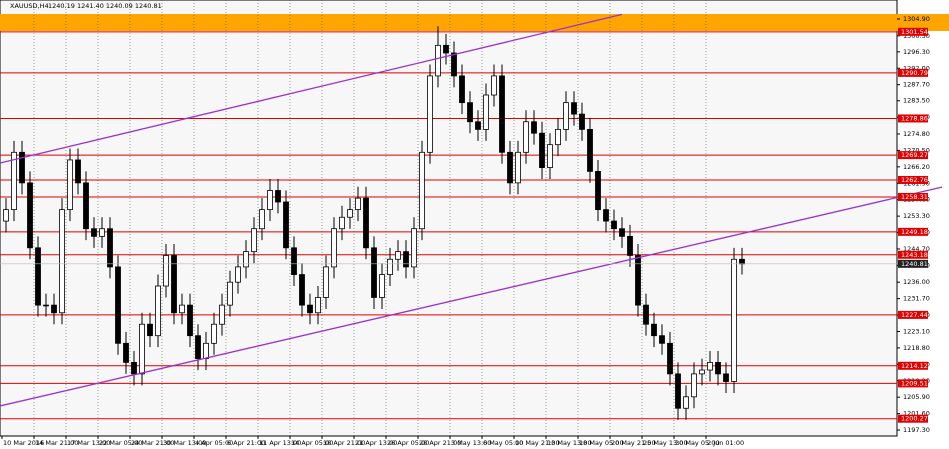 Image resolution: width=949 pixels, height=449 pixels. Describe the element at coordinates (23, 443) in the screenshot. I see `x-tick-label: 10 Mar 2016` at that location.